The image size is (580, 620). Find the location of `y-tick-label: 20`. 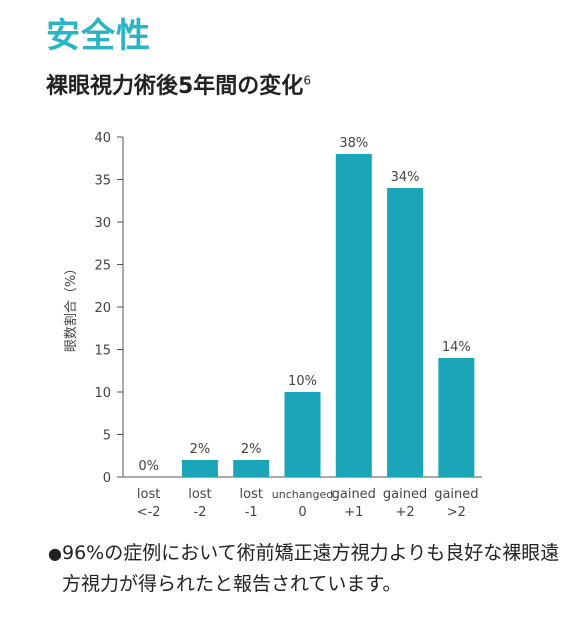

y-tick-label: 20 is located at coordinates (102, 308).